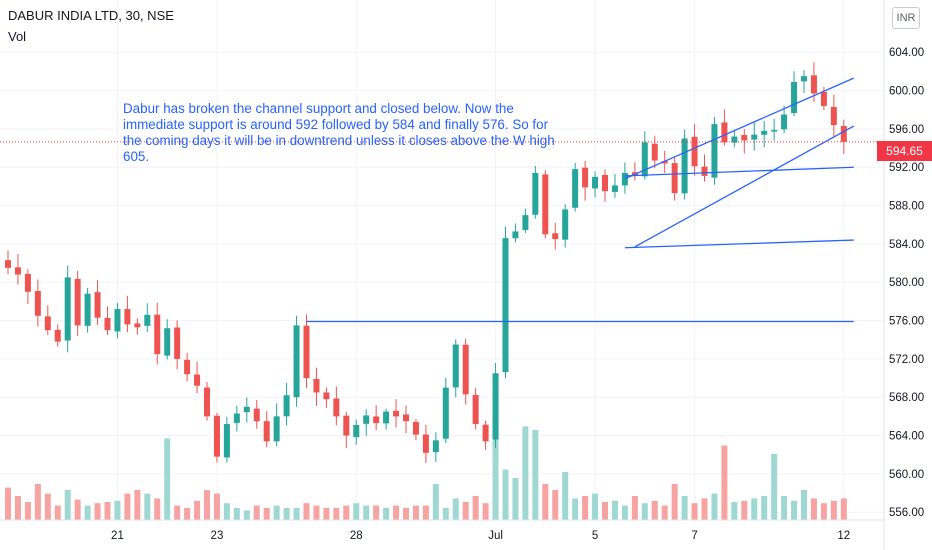 The width and height of the screenshot is (932, 550). I want to click on y-tick-label: 604.00, so click(906, 53).